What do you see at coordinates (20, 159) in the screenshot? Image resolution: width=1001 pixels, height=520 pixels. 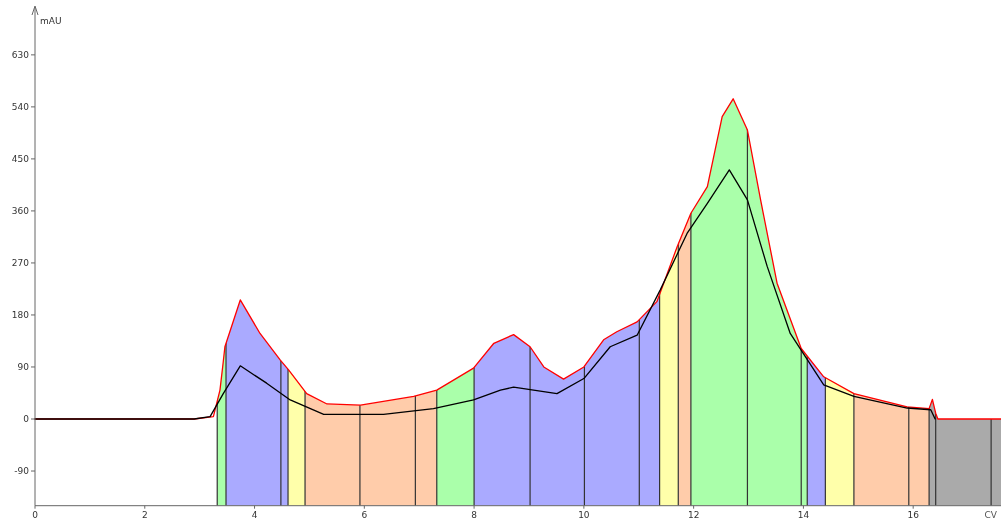 I see `y-tick-label: 450` at bounding box center [20, 159].